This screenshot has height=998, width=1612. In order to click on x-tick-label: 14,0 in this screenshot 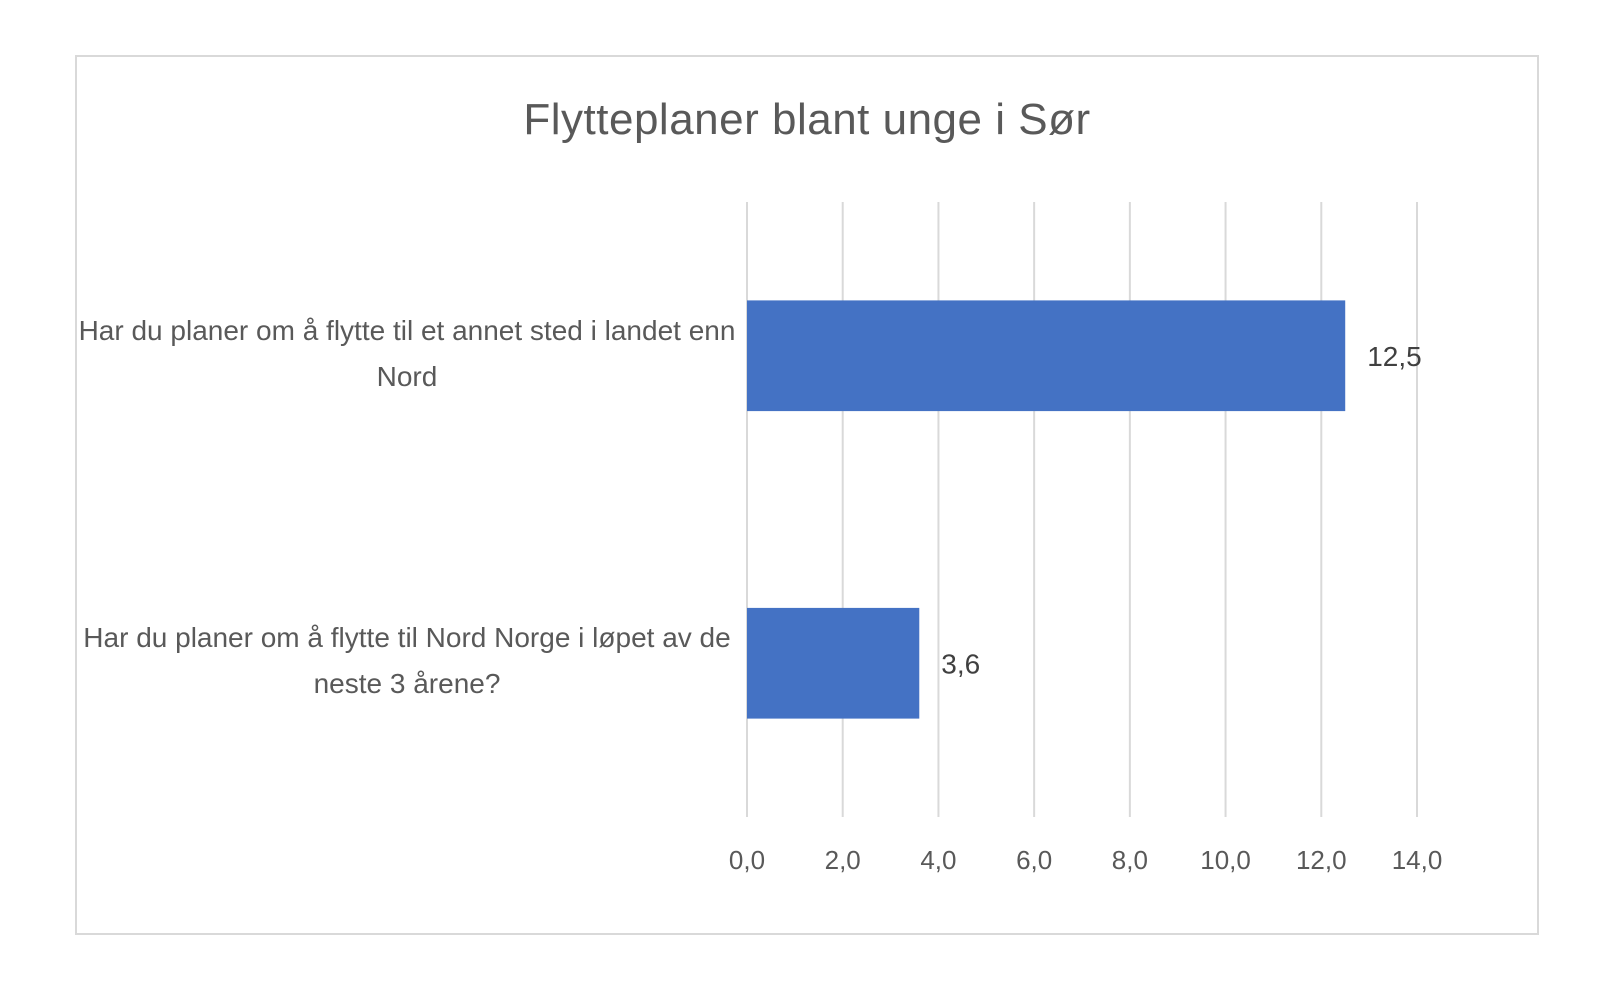, I will do `click(1417, 860)`.